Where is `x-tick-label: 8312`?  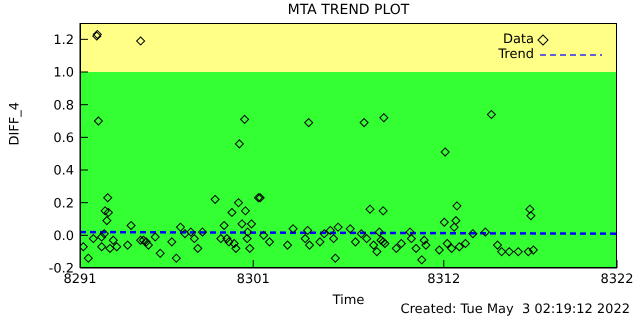
x-tick-label: 8312 is located at coordinates (443, 280).